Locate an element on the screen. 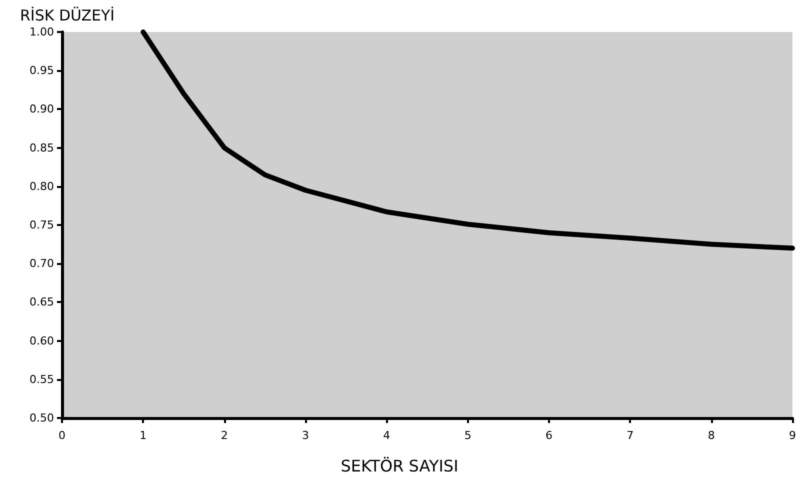 Image resolution: width=799 pixels, height=493 pixels. x-tick-label: 9 is located at coordinates (792, 435).